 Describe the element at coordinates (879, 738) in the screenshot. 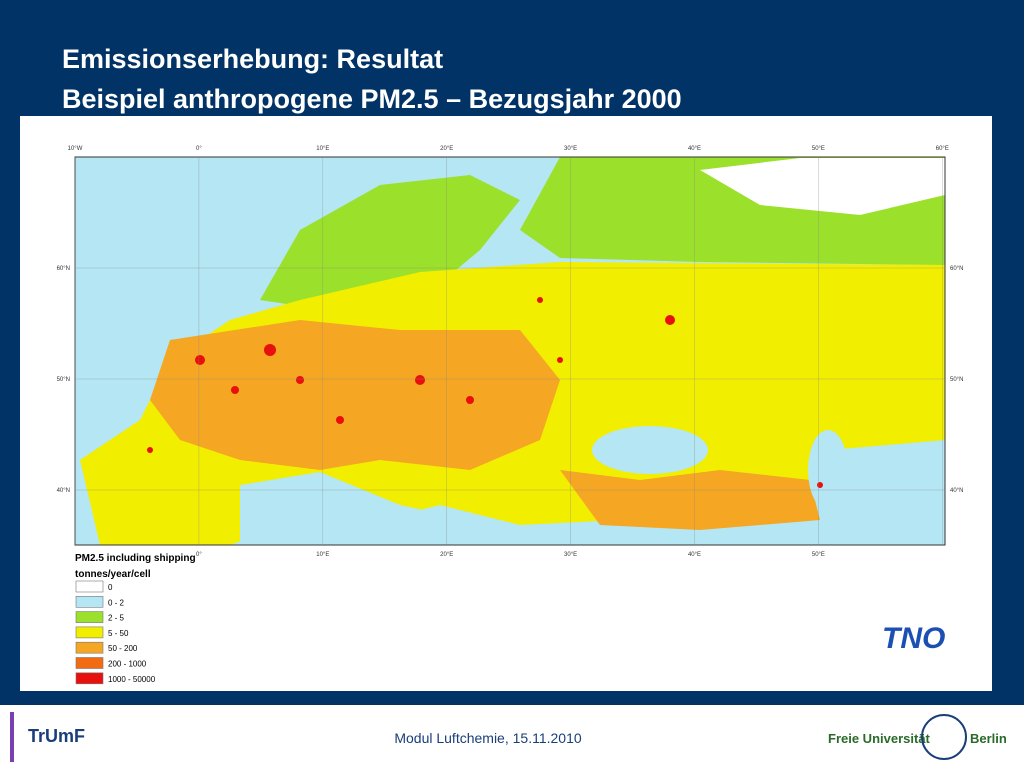

I see `fu-logo: Freie Universität` at that location.